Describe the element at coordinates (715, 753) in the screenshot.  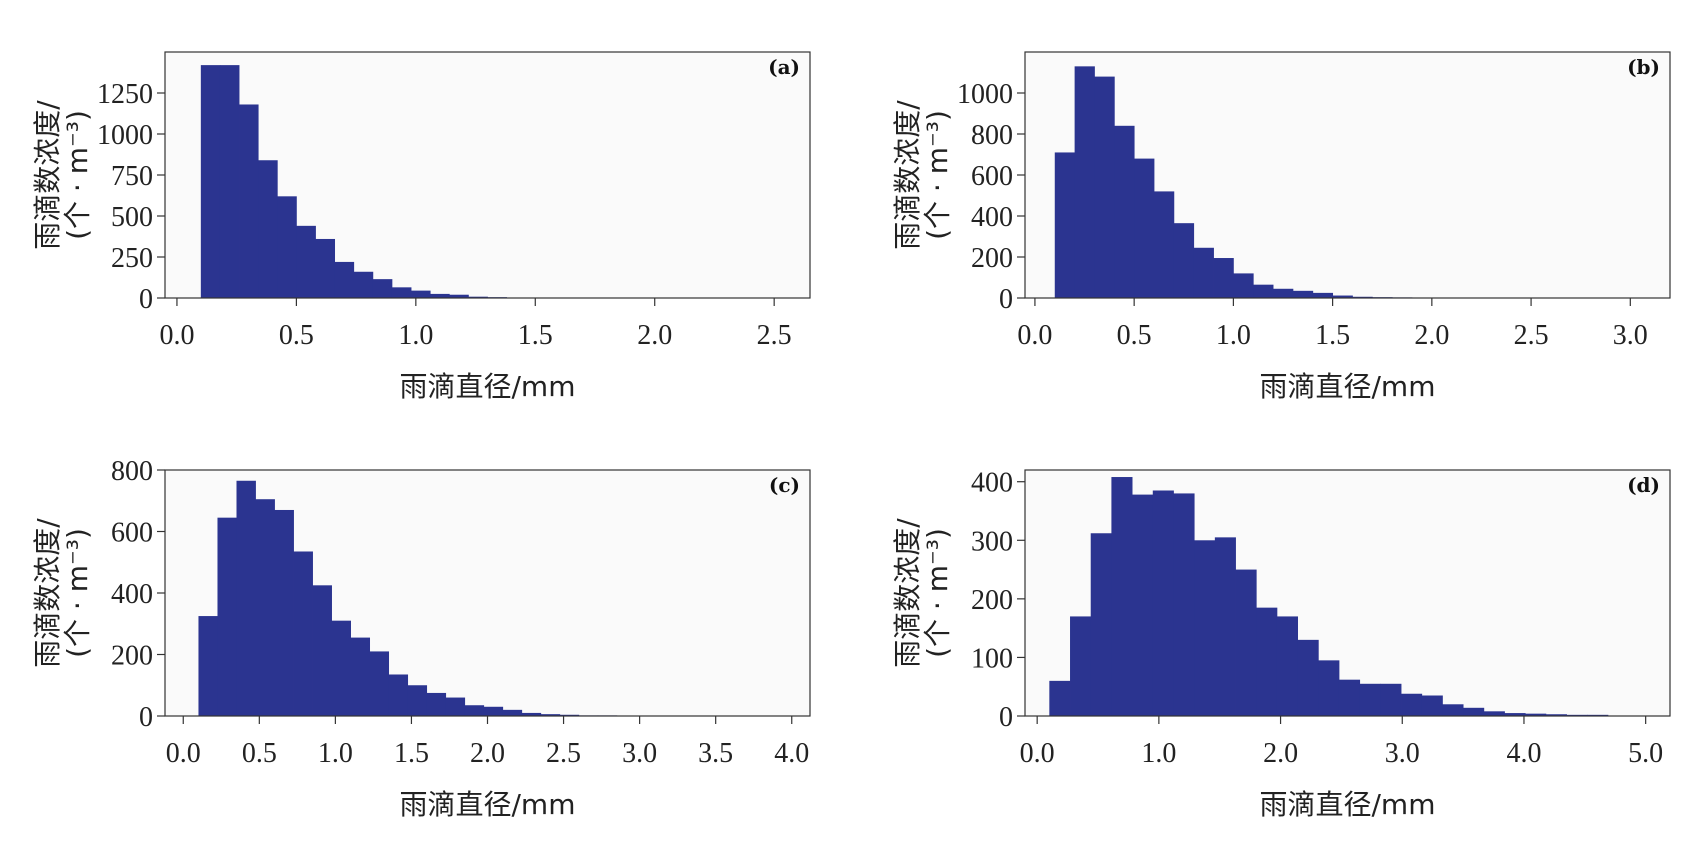
I see `x-tick-label: 3.5` at that location.